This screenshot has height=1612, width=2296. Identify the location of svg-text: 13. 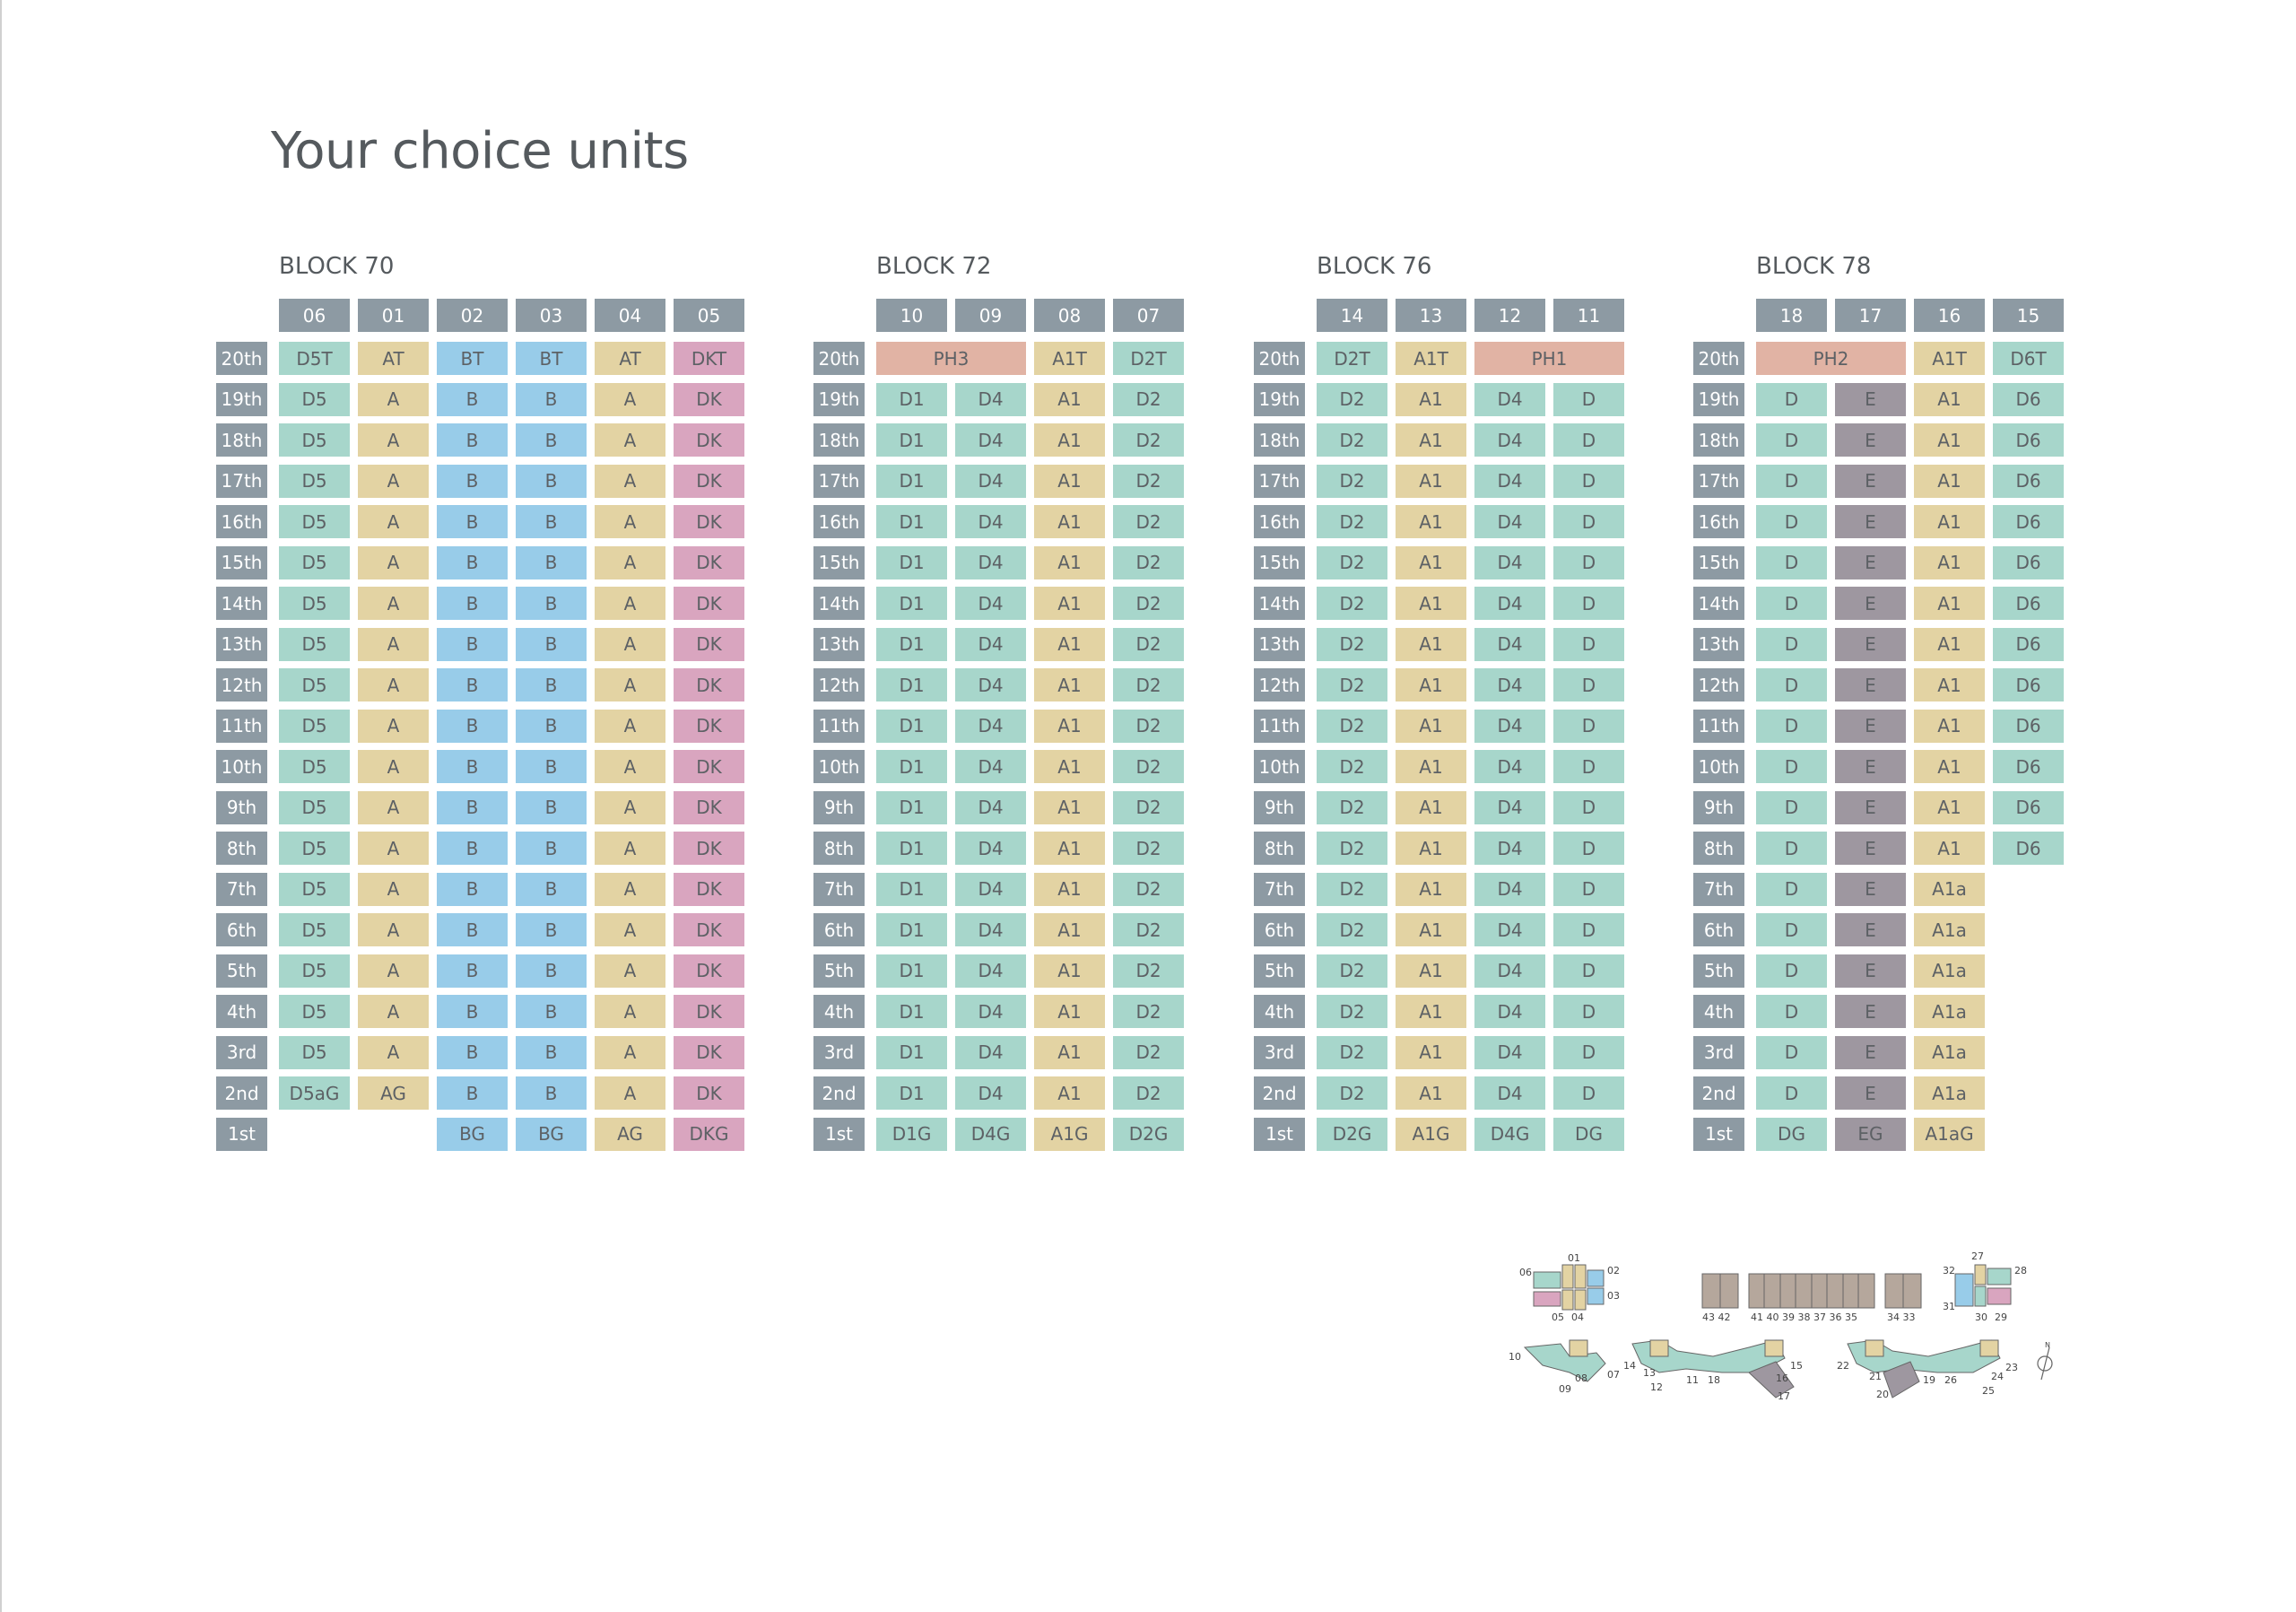
(1649, 1373).